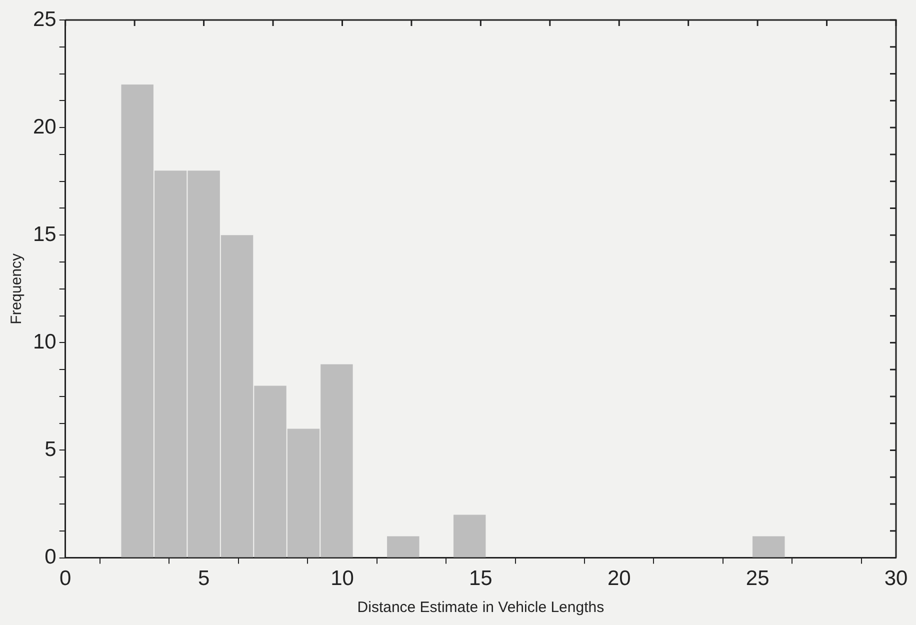 The height and width of the screenshot is (625, 916). Describe the element at coordinates (619, 578) in the screenshot. I see `x-tick-label: 20` at that location.